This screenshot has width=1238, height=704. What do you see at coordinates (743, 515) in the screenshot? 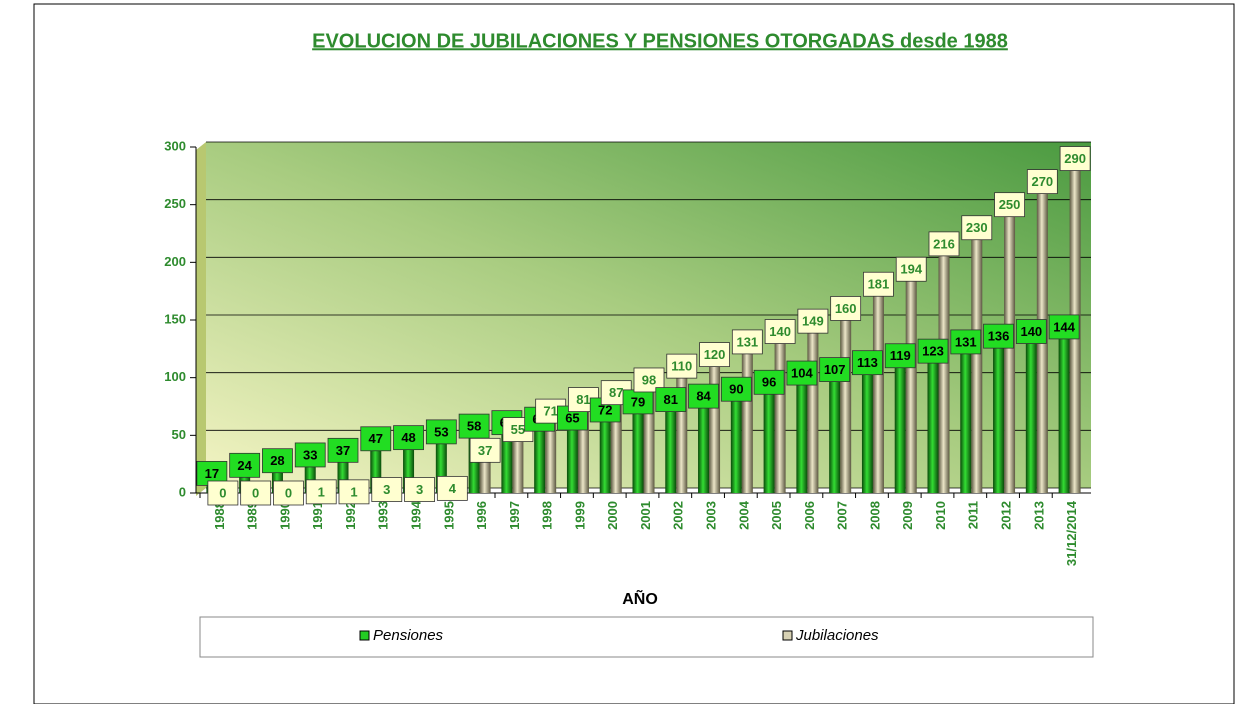
I see `x-tick-label: 2004` at bounding box center [743, 515].